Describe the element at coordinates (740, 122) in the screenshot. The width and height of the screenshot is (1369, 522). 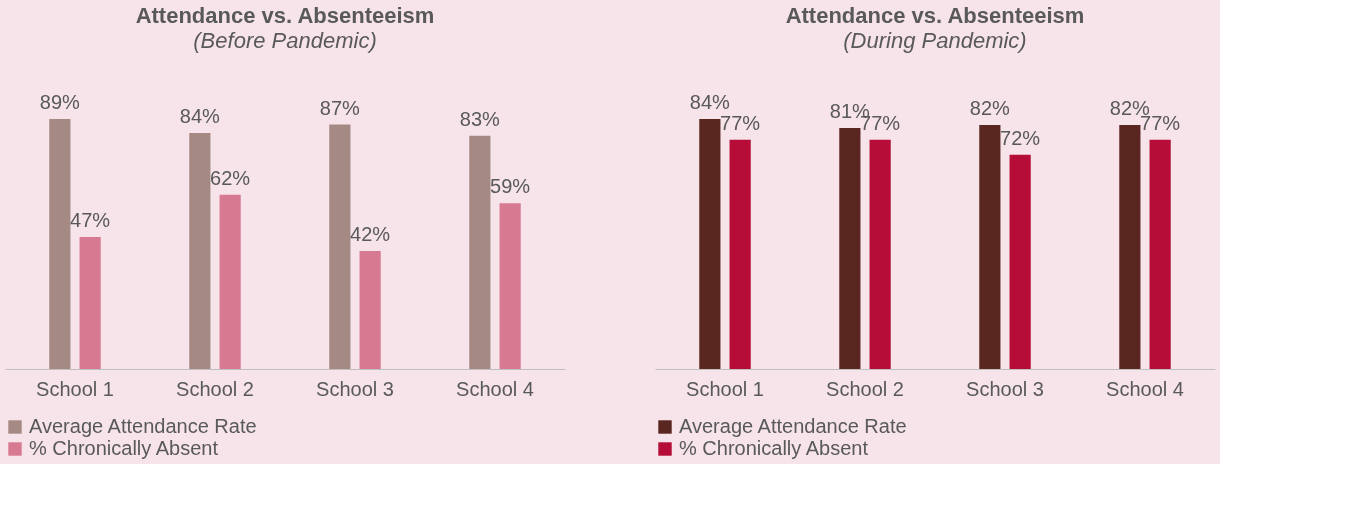
I see `data-label: 77%` at that location.